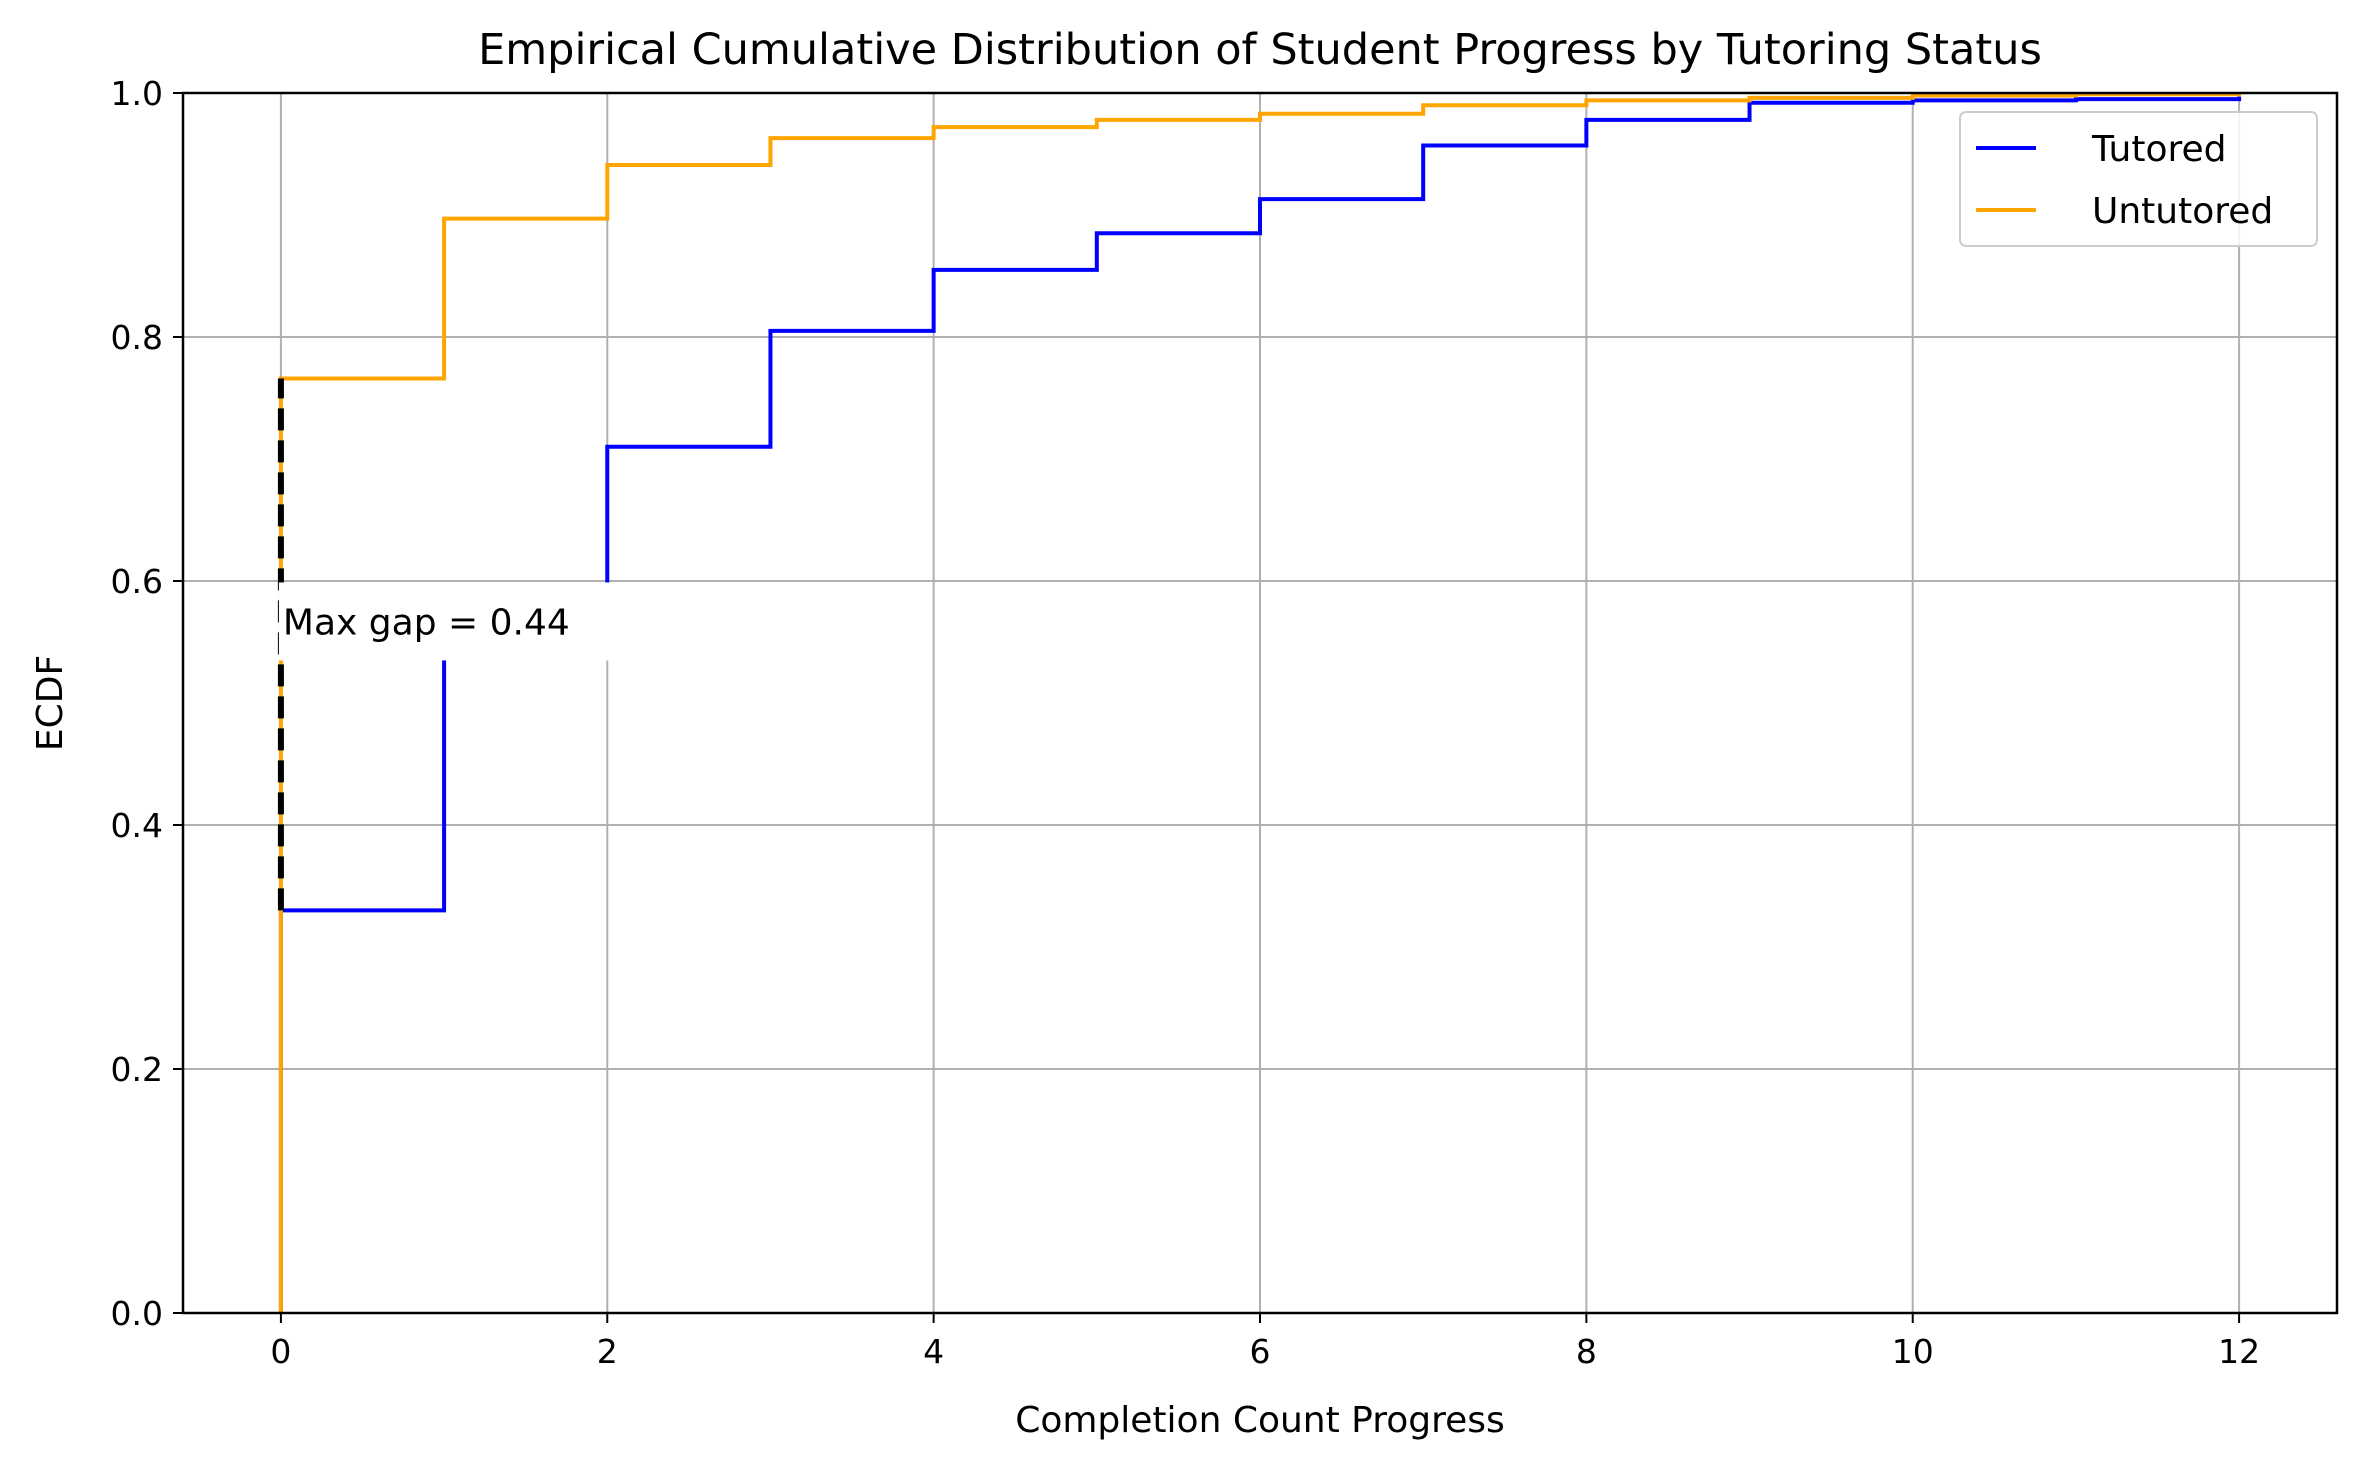  What do you see at coordinates (2239, 1351) in the screenshot?
I see `x-tick-label: 12` at bounding box center [2239, 1351].